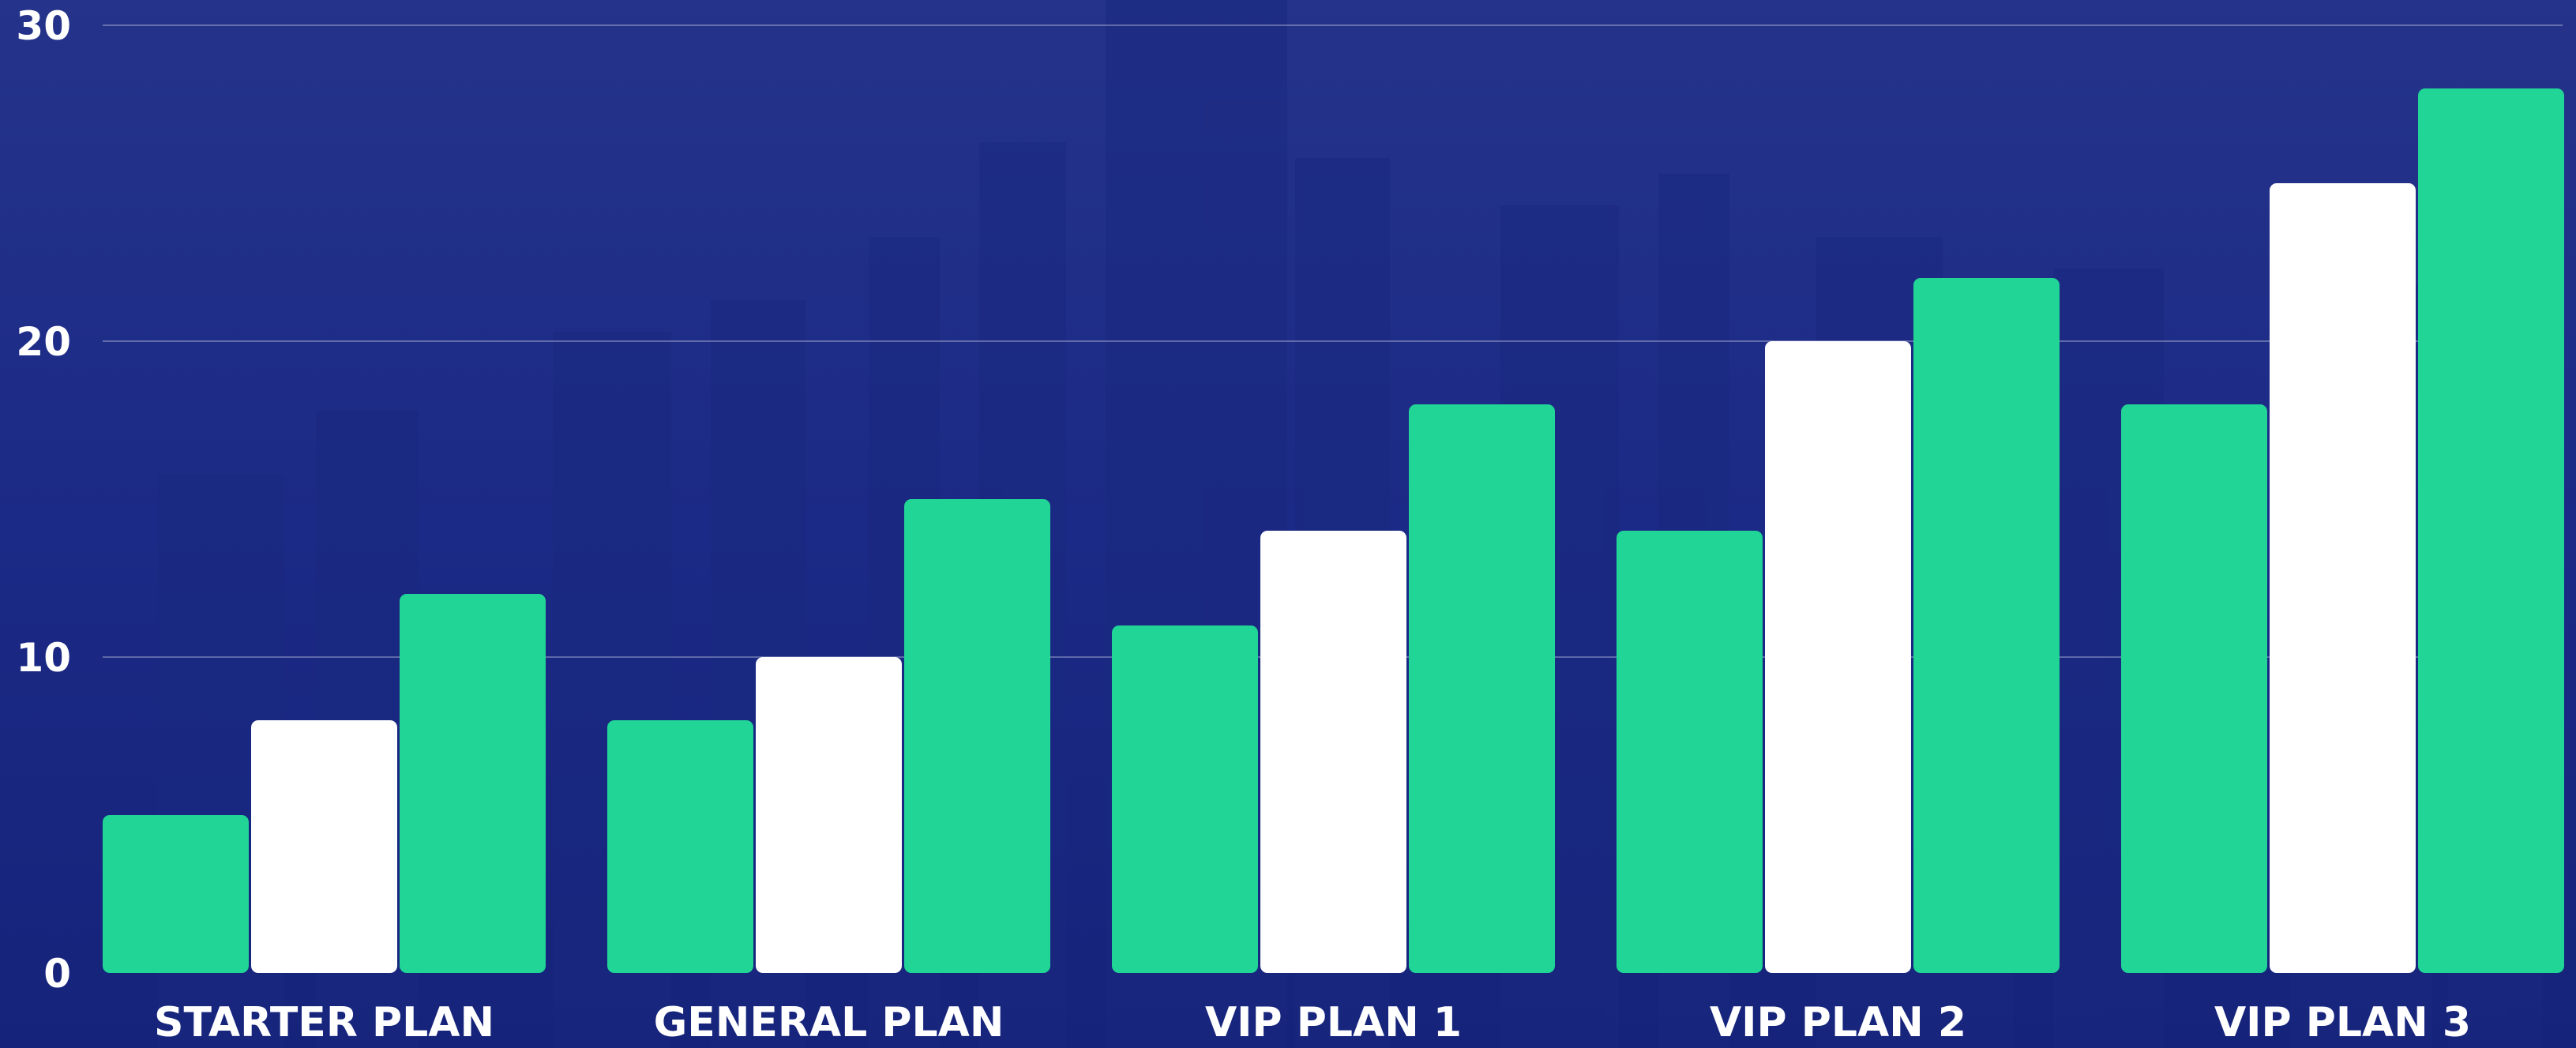  I want to click on y-tick-label: 0, so click(57, 974).